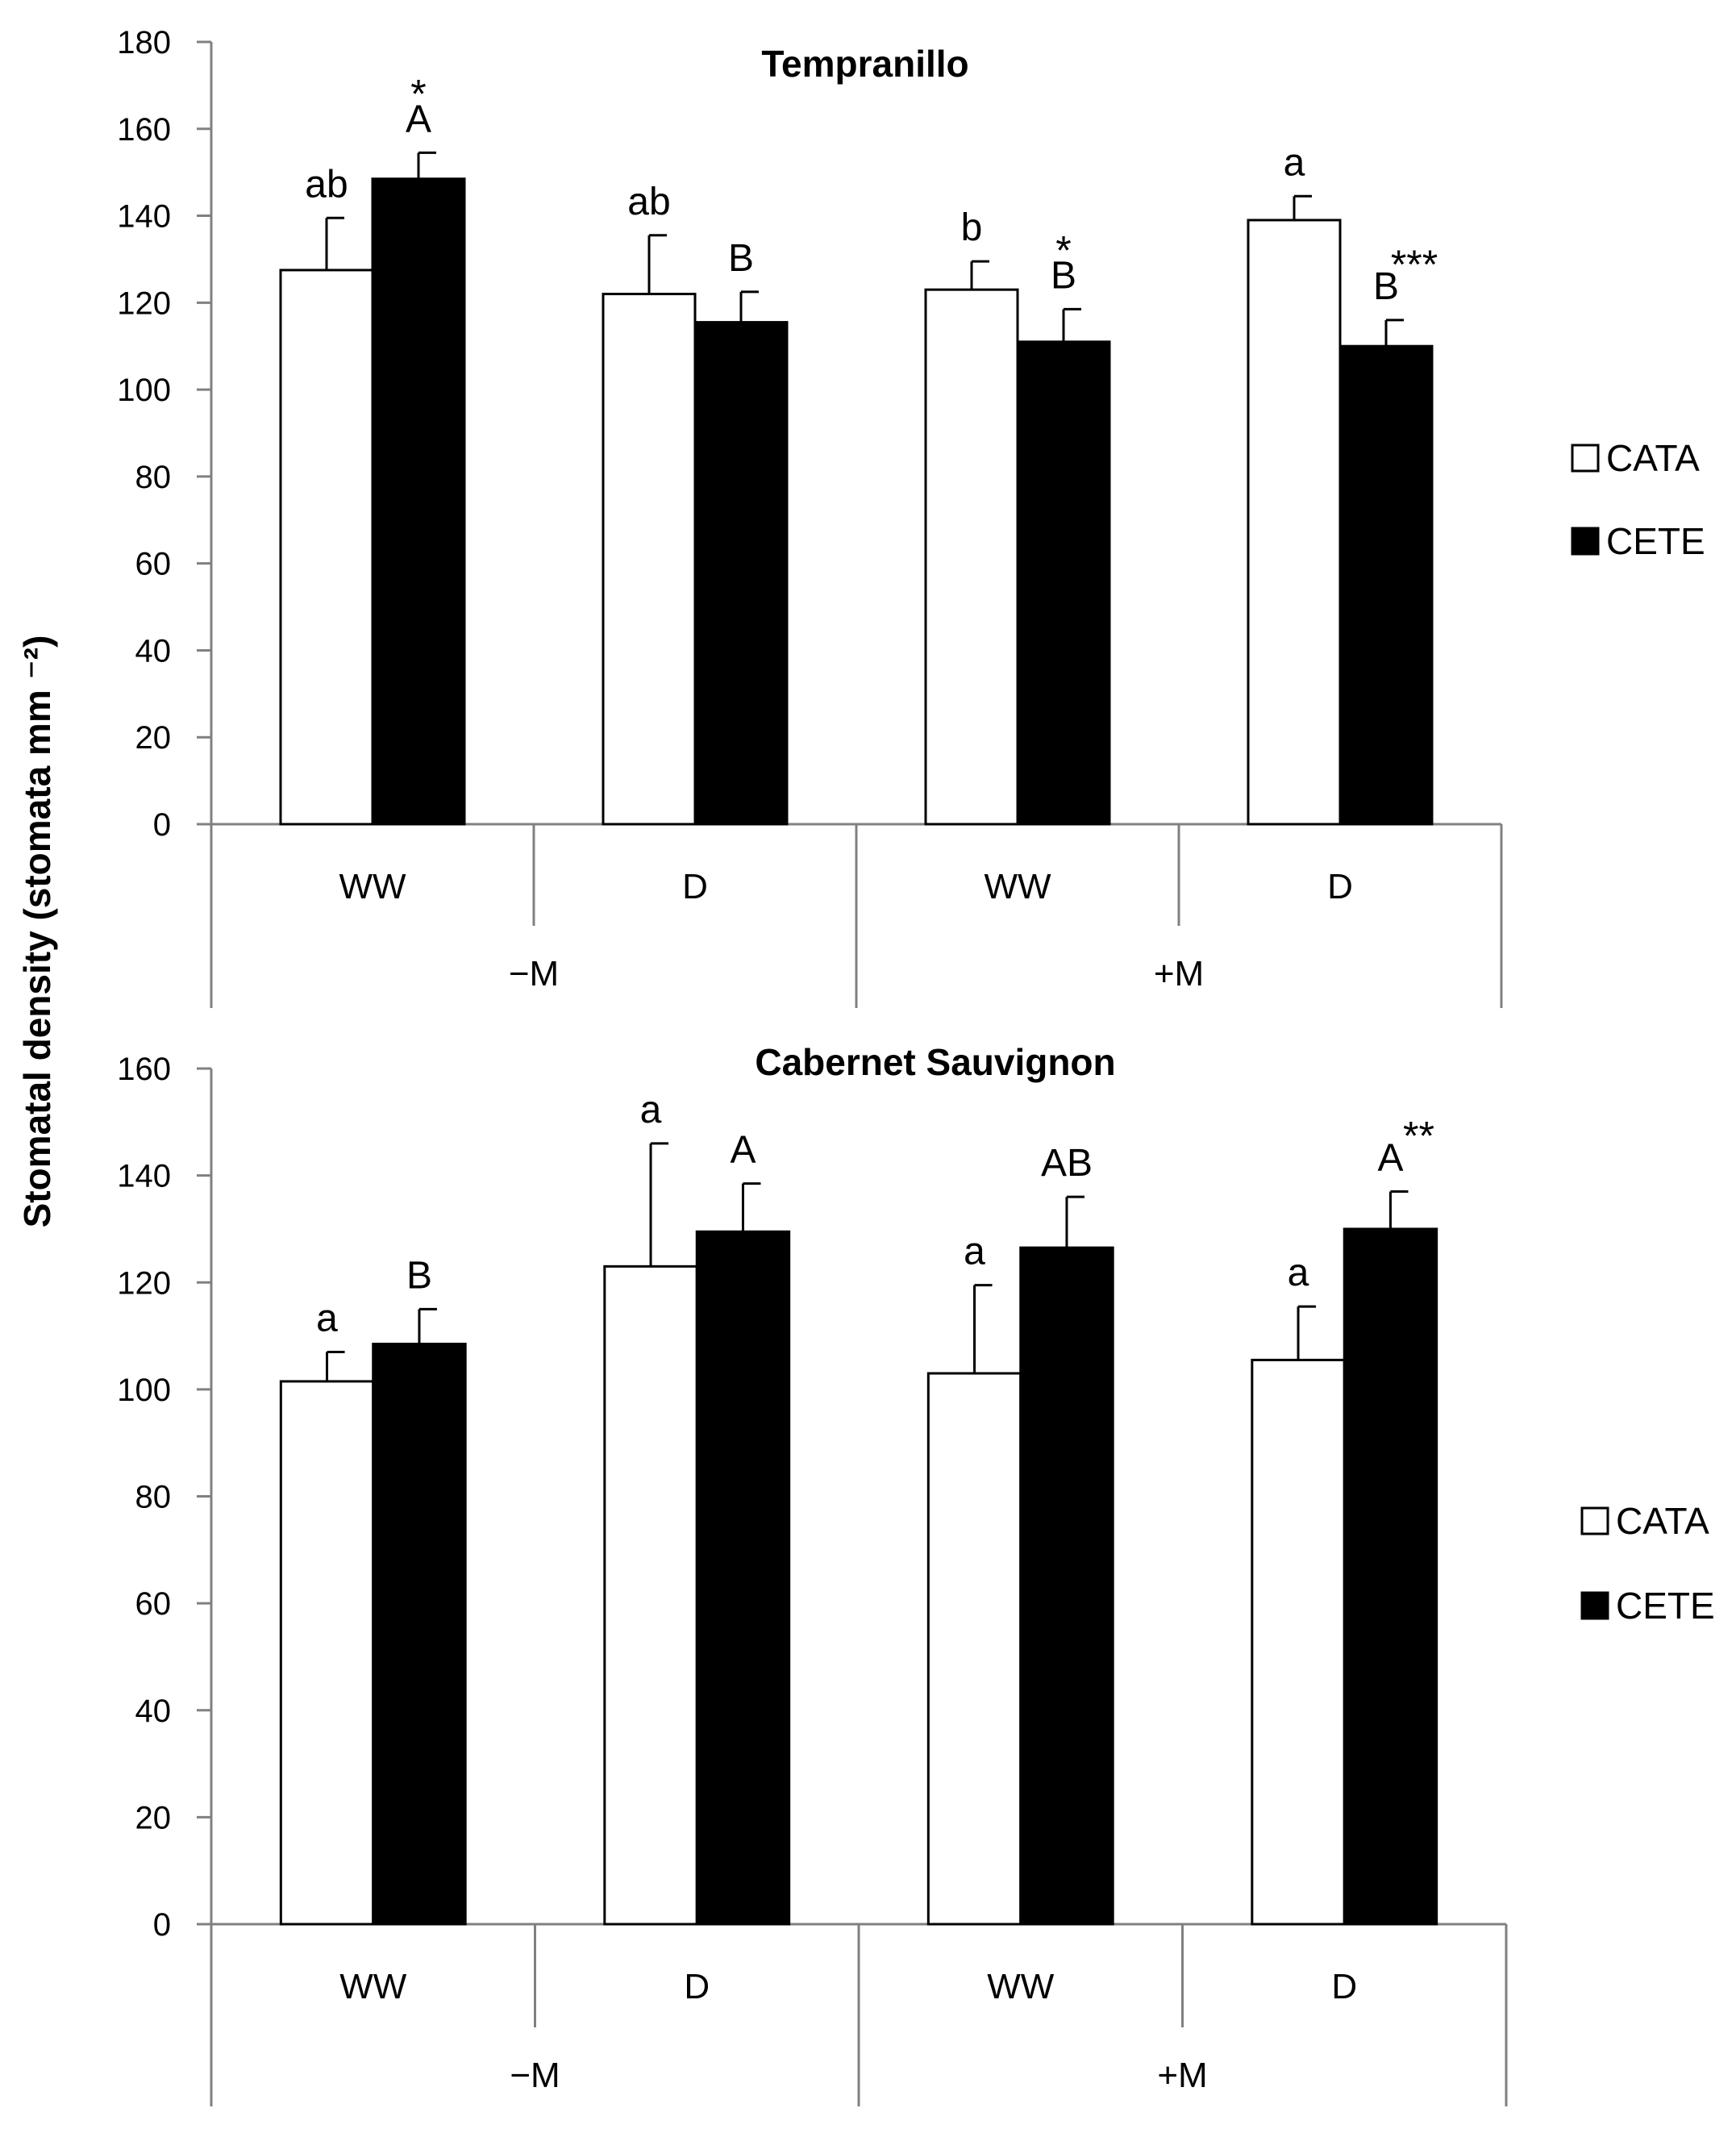 Image resolution: width=1736 pixels, height=2129 pixels. I want to click on chart-title: Cabernet Sauvignon, so click(935, 1062).